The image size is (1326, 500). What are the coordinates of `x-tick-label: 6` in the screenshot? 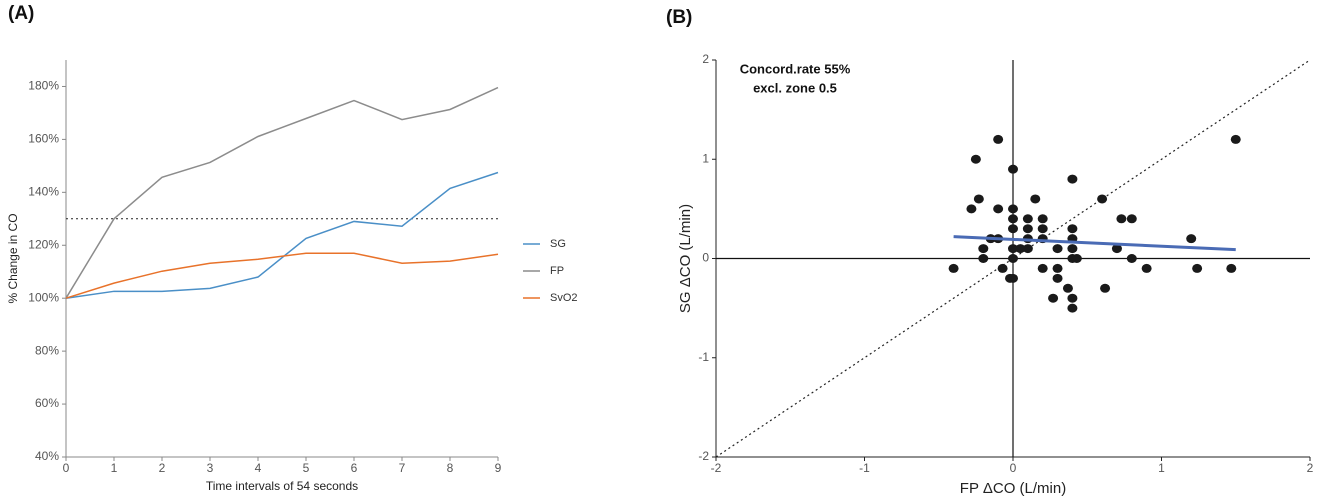 It's located at (354, 468).